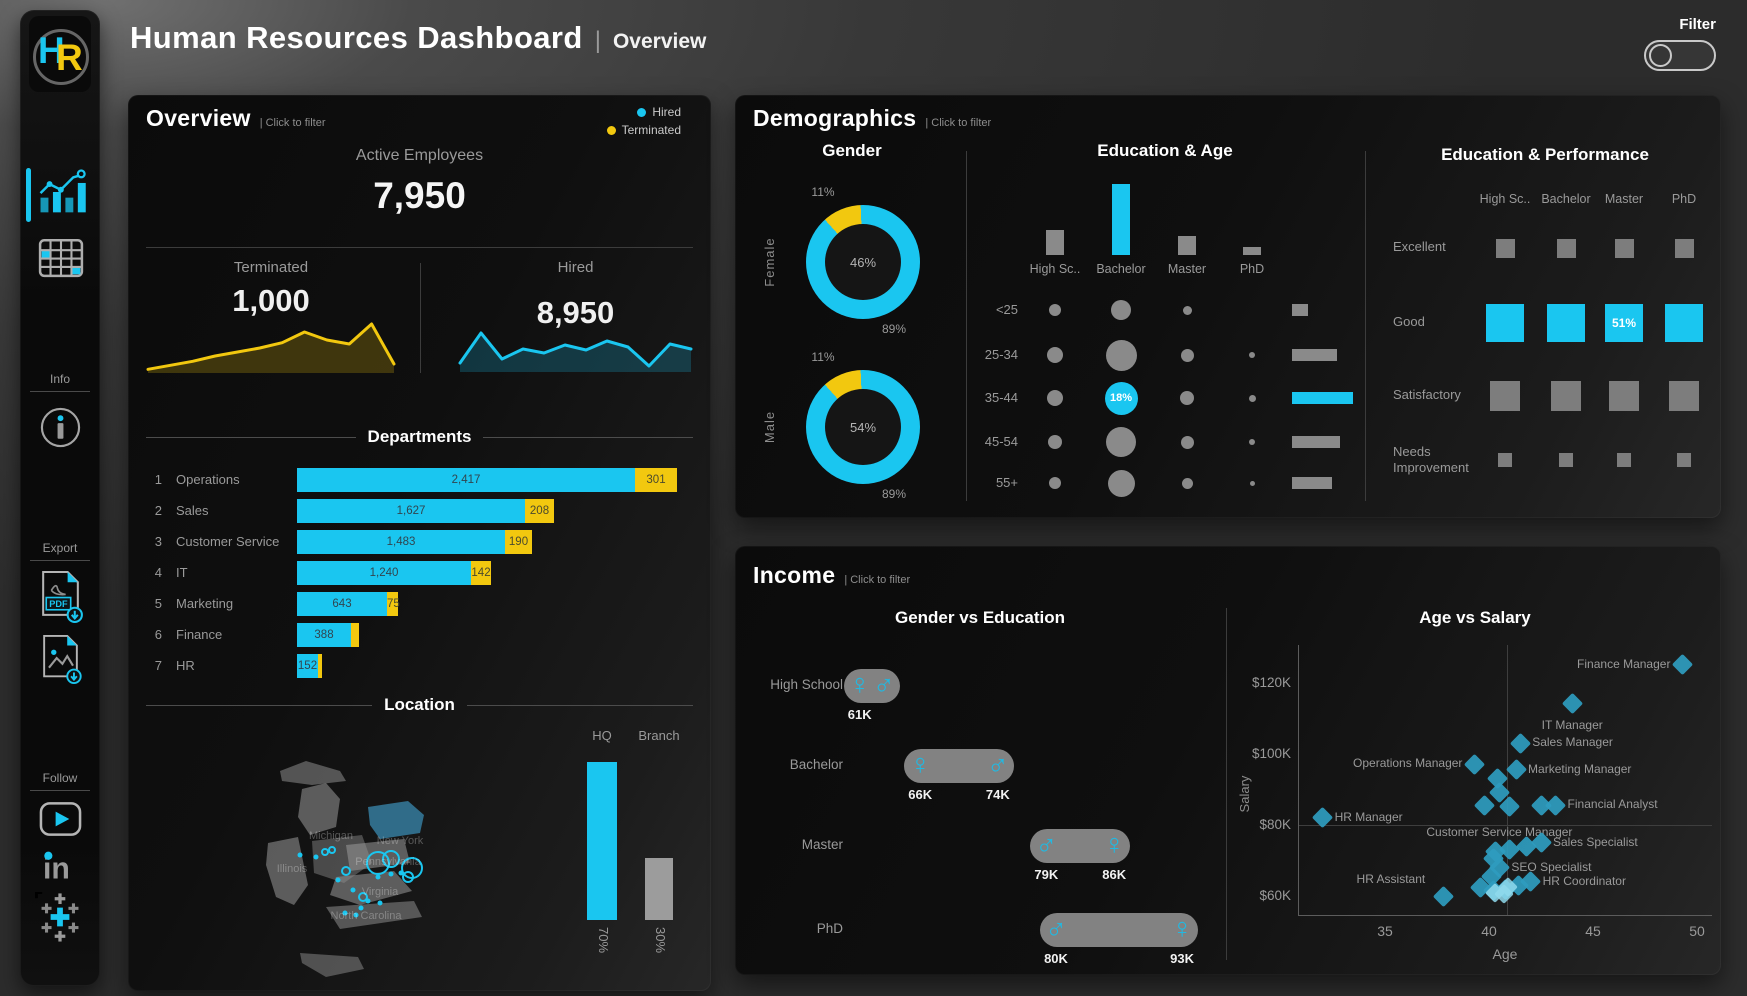 This screenshot has width=1747, height=996. I want to click on location-bar-branch, so click(659, 889).